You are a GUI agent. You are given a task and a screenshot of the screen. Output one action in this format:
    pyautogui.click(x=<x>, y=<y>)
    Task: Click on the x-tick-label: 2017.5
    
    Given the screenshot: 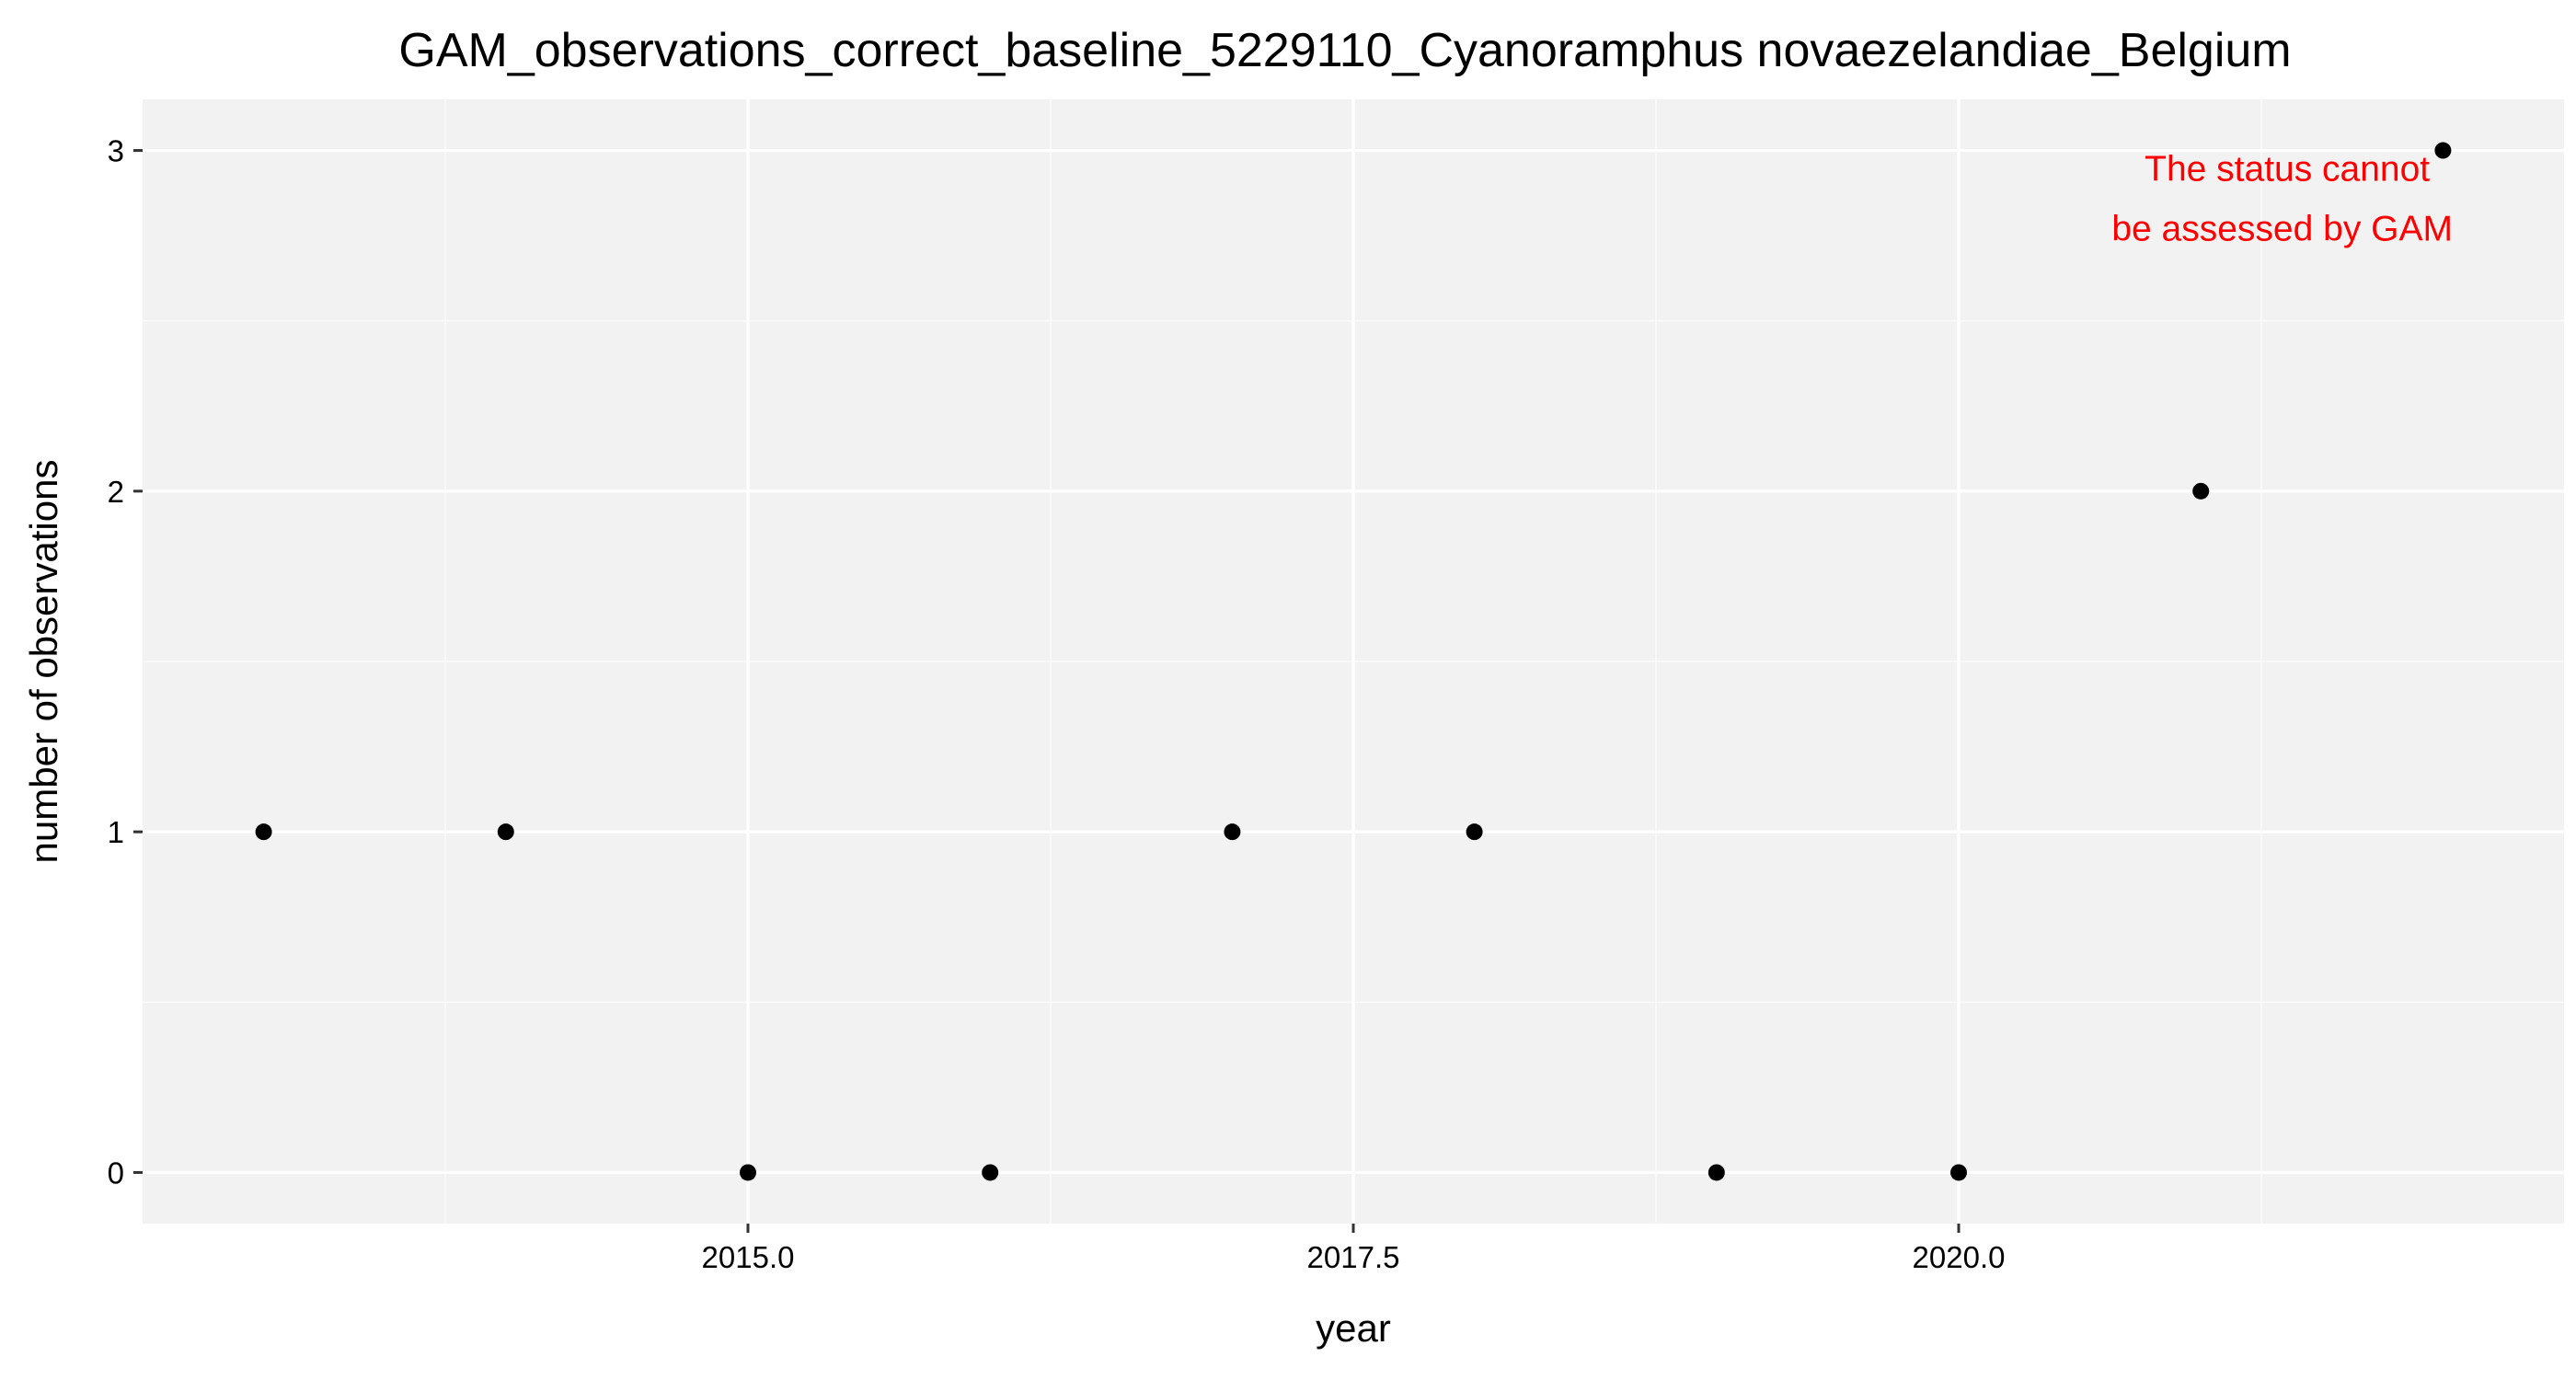 What is the action you would take?
    pyautogui.click(x=1353, y=1257)
    